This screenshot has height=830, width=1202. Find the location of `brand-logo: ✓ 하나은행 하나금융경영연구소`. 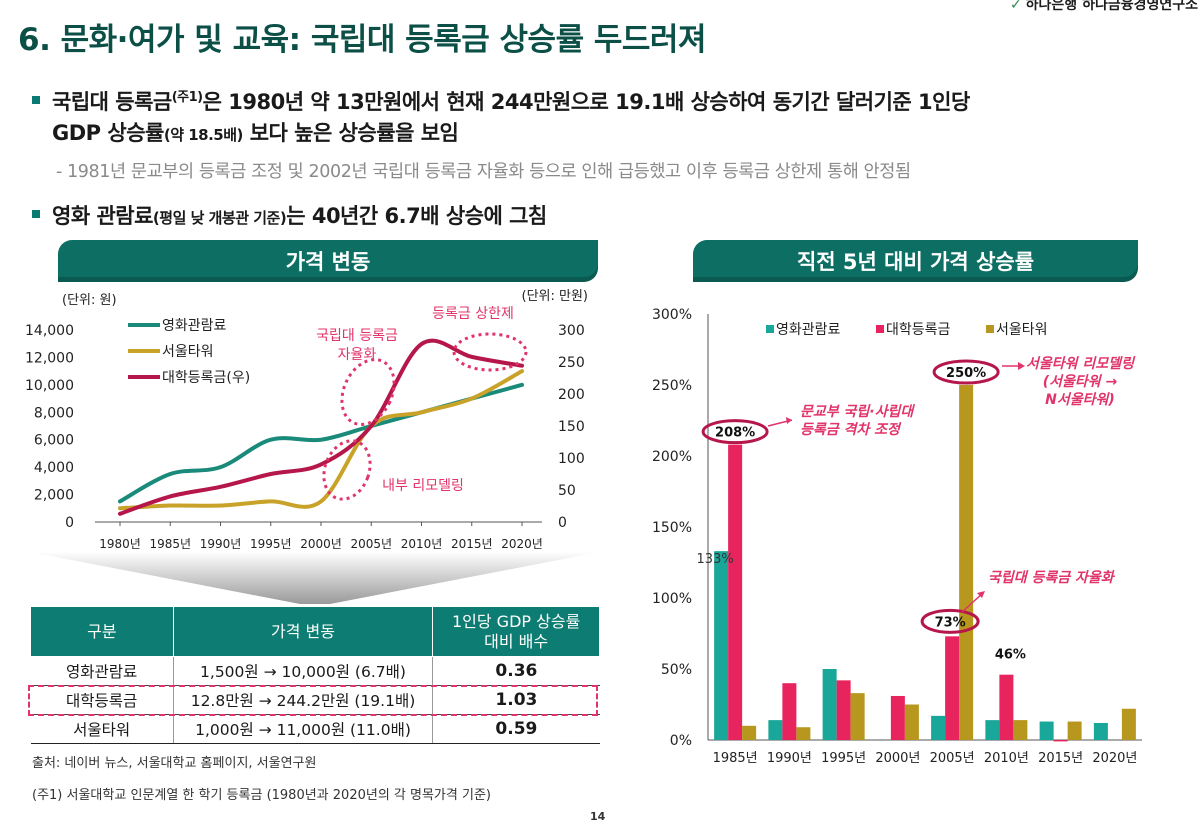

brand-logo: ✓ 하나은행 하나금융경영연구소 is located at coordinates (1104, 7).